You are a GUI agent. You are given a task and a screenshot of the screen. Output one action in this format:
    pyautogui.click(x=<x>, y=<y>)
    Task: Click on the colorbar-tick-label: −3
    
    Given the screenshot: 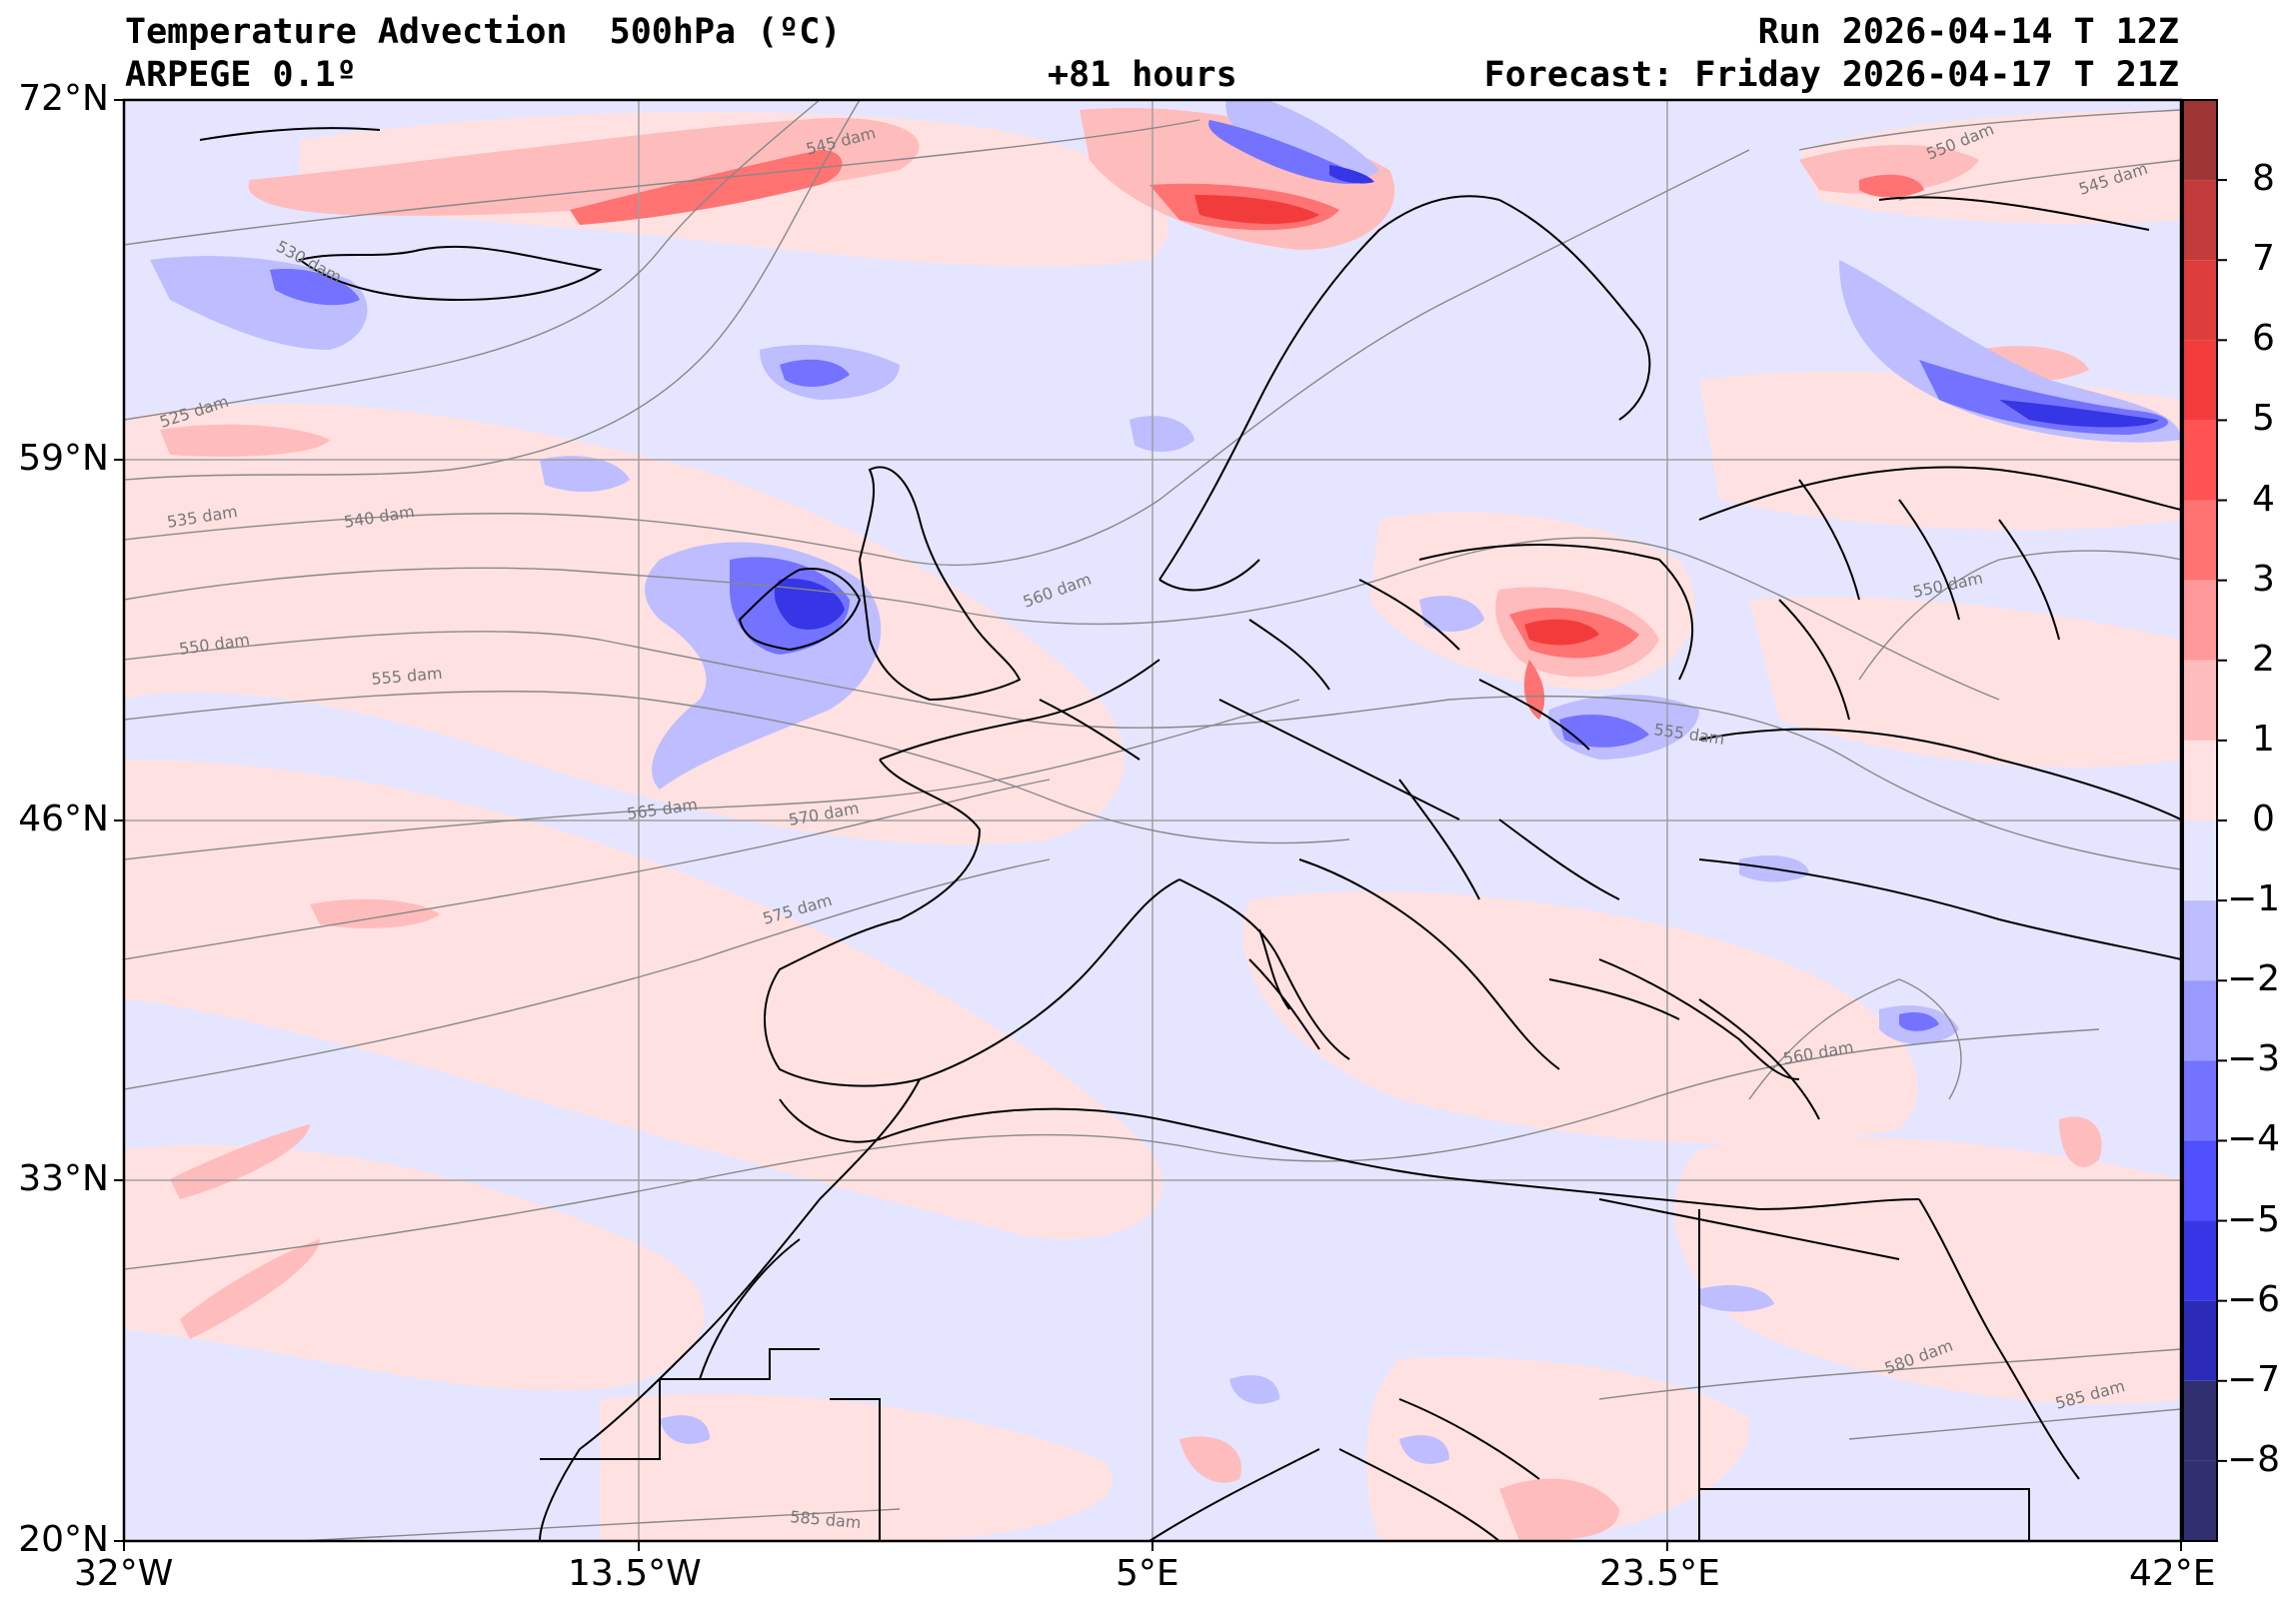 What is the action you would take?
    pyautogui.click(x=2254, y=1059)
    